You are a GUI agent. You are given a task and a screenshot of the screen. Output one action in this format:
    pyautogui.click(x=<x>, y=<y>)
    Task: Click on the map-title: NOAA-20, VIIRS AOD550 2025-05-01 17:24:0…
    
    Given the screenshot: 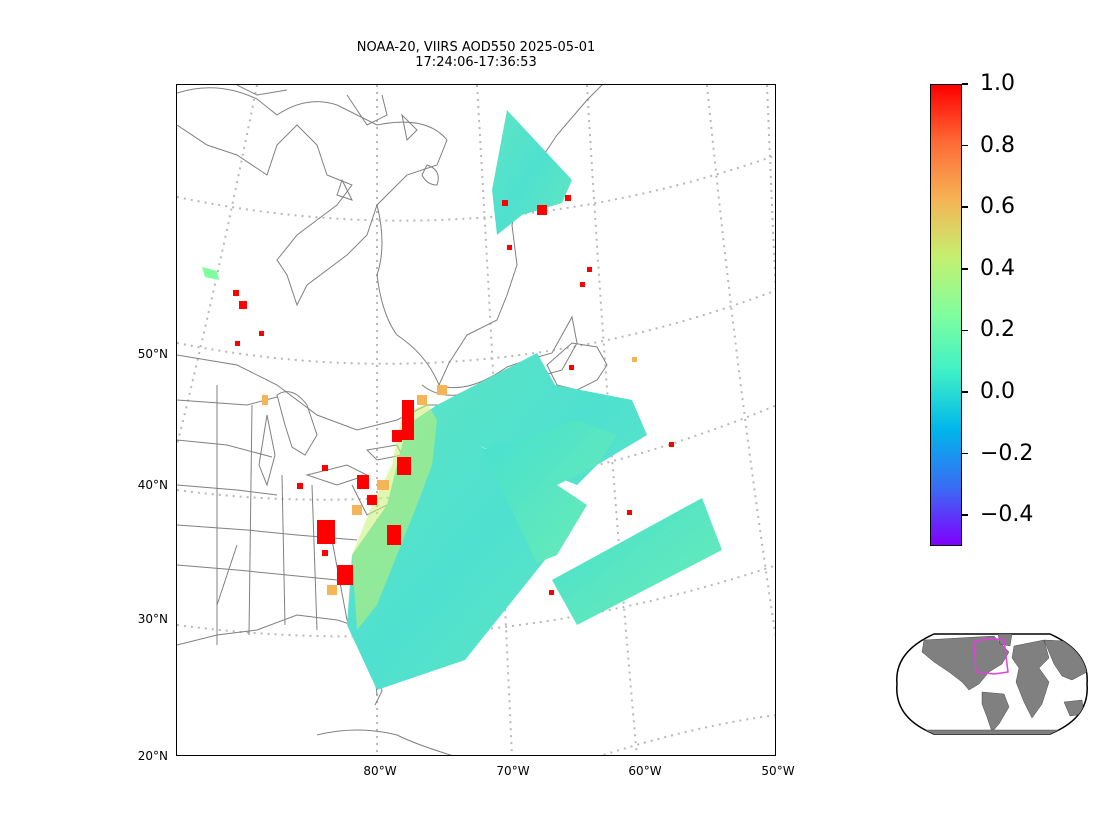 What is the action you would take?
    pyautogui.click(x=476, y=55)
    